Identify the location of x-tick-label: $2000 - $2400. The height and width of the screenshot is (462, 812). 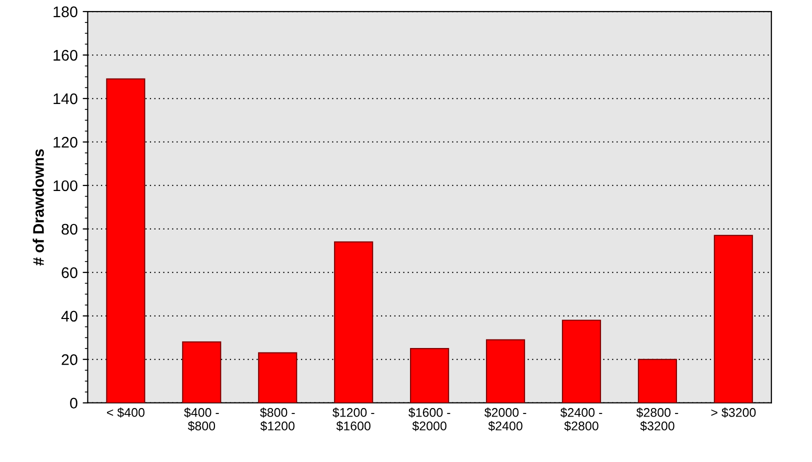
(505, 420).